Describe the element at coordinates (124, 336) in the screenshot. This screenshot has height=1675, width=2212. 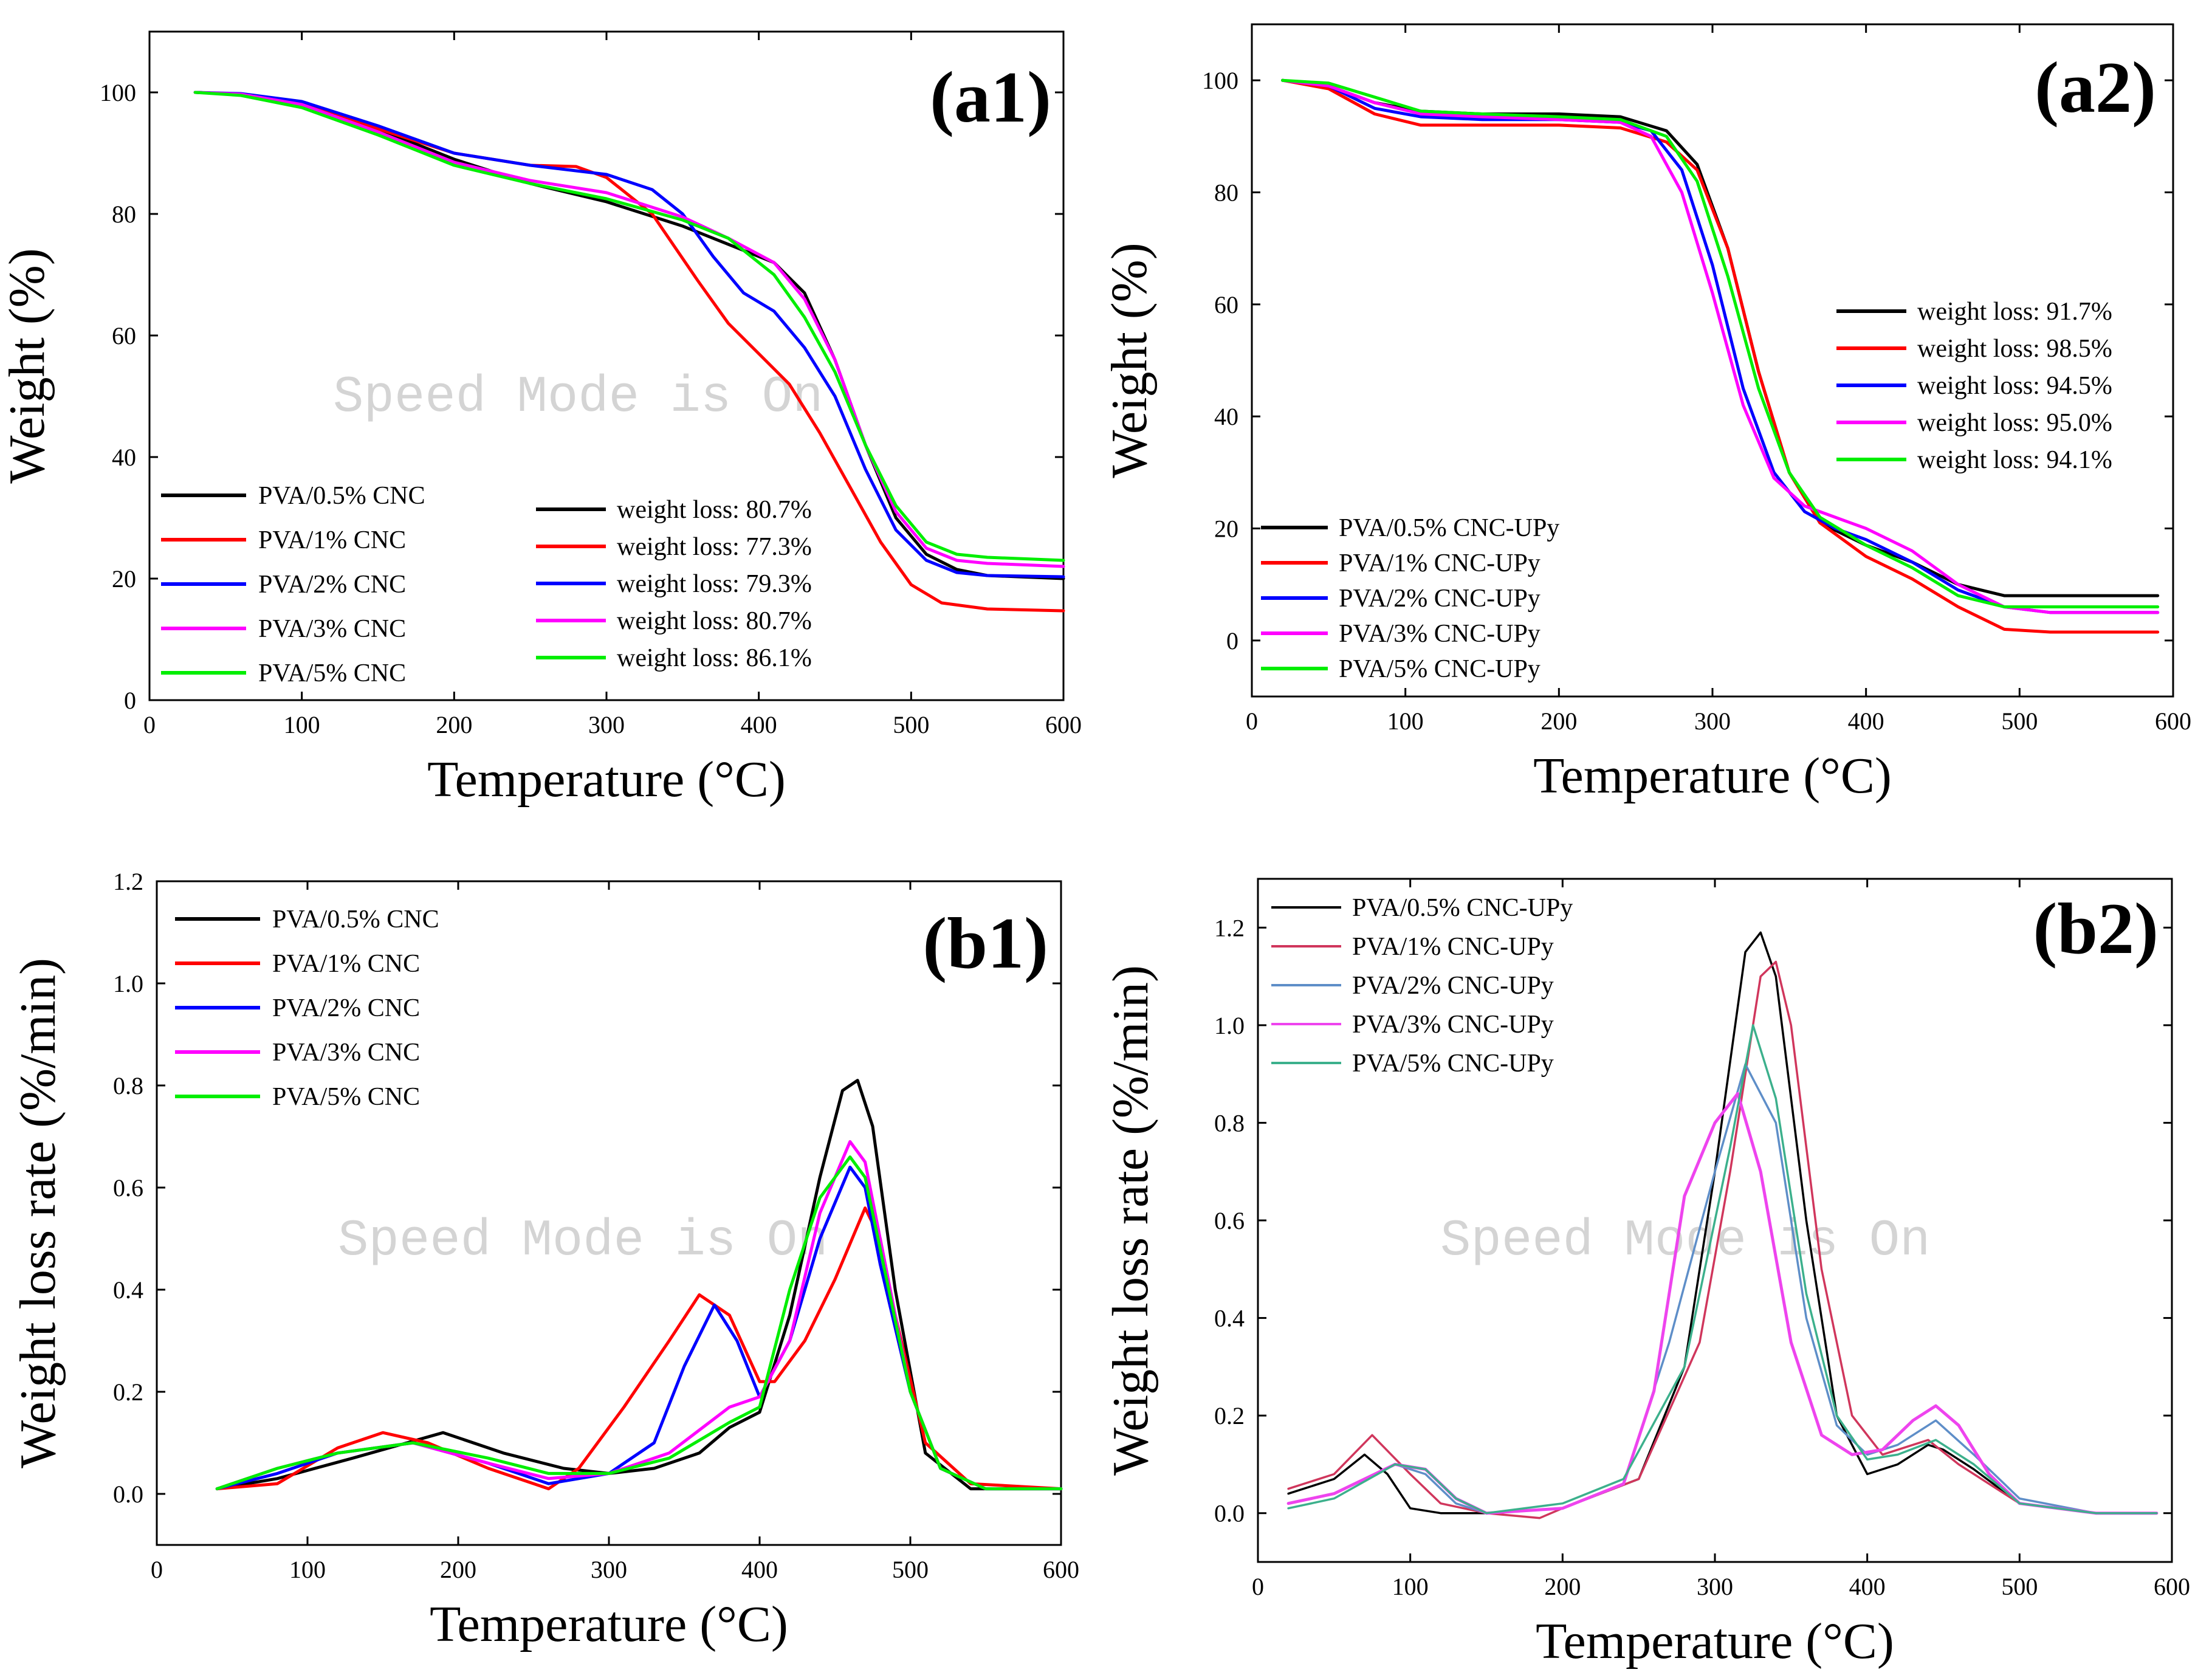
I see `y-tick-label: 60` at that location.